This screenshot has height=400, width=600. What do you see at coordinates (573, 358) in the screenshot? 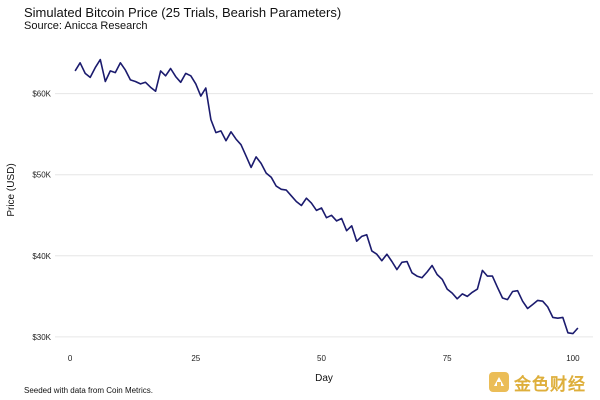
I see `x-tick-label: 100` at bounding box center [573, 358].